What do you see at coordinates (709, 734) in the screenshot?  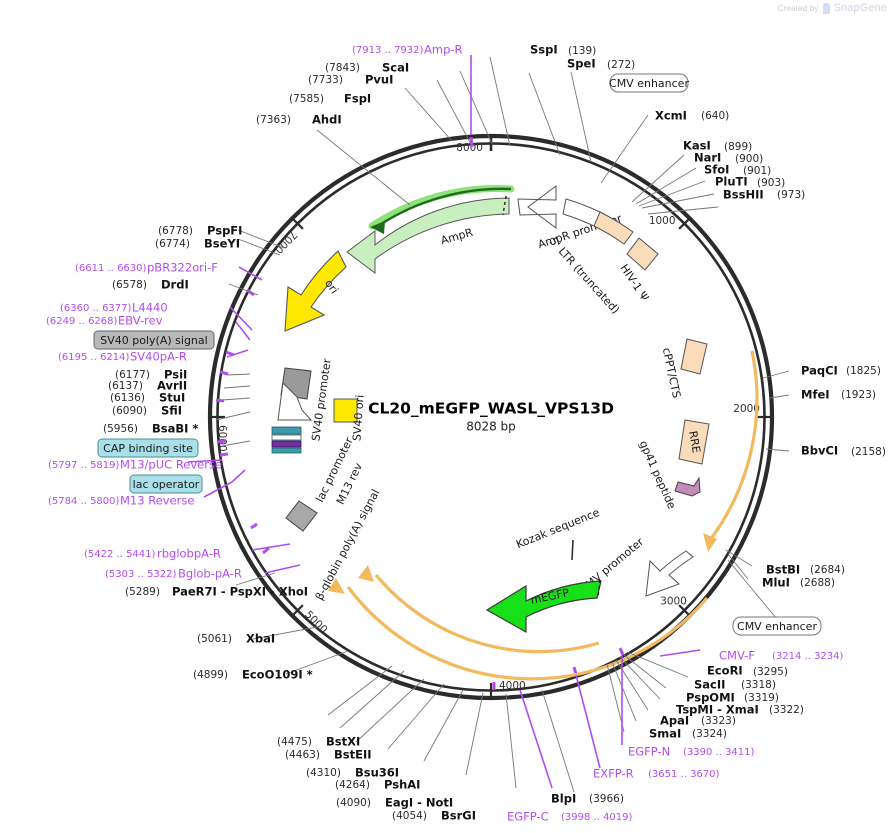 I see `site-pos: (3324)` at bounding box center [709, 734].